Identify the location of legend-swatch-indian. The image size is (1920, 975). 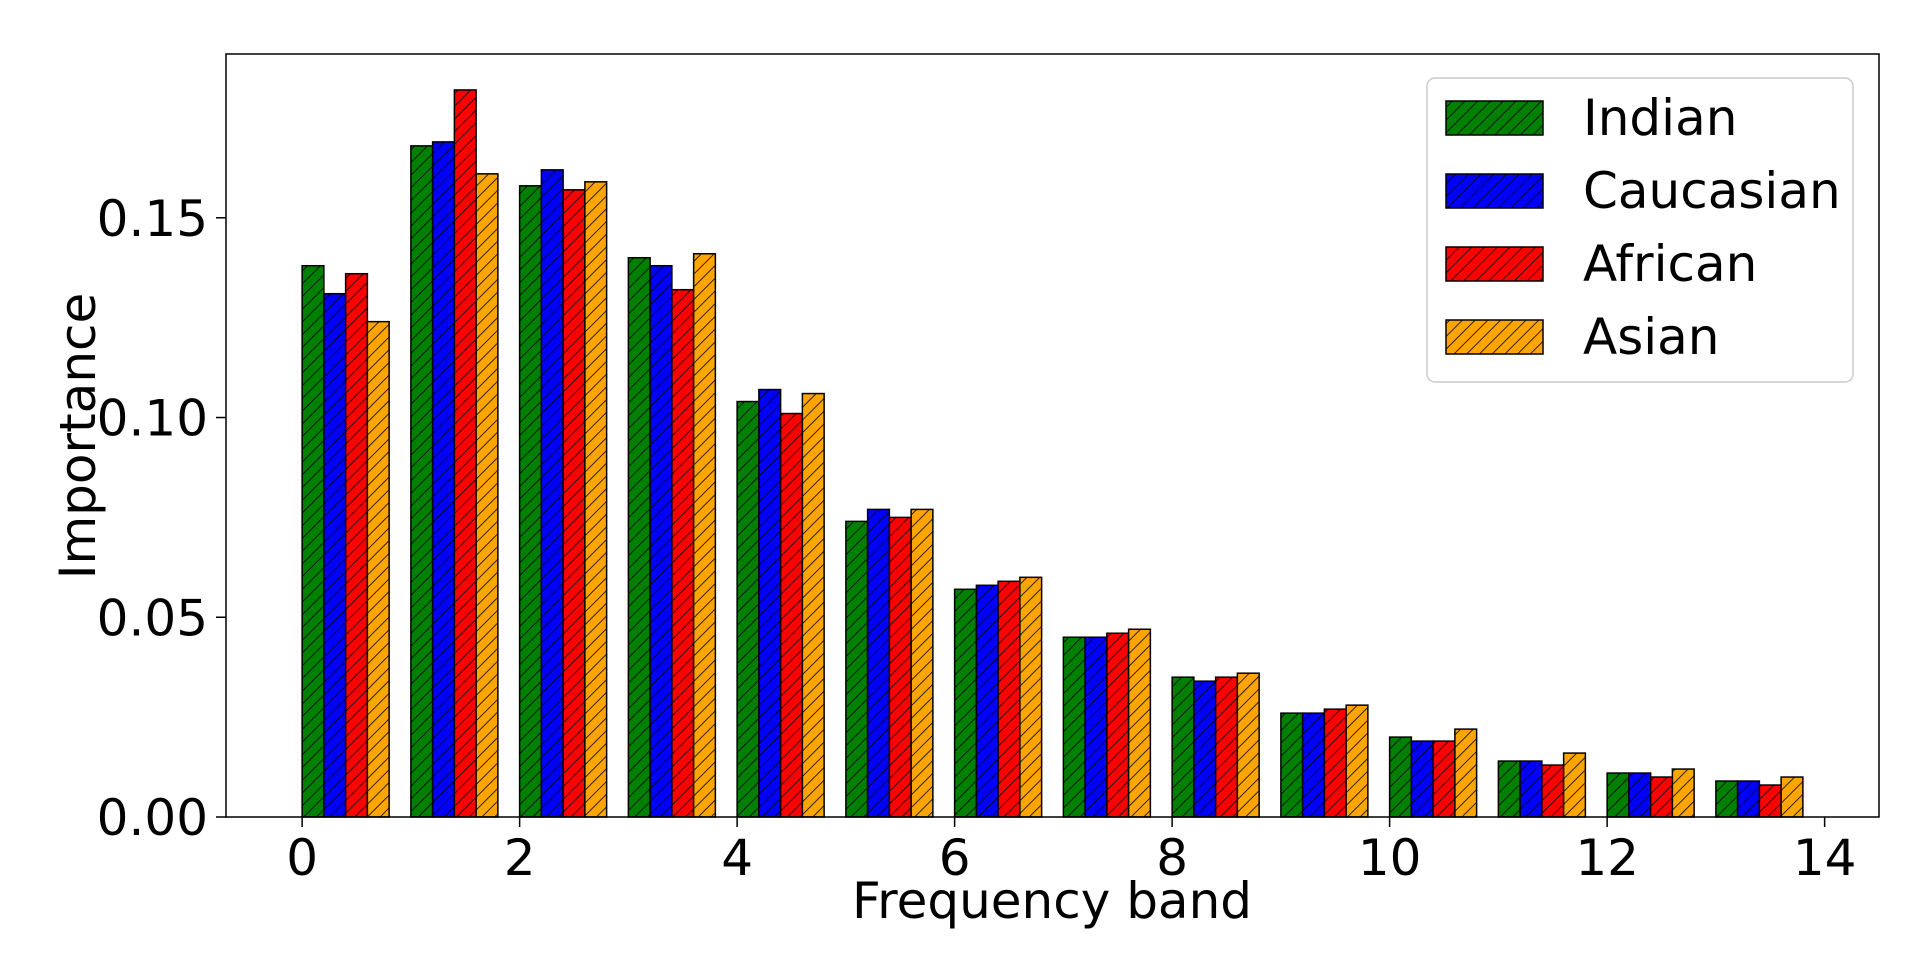
(1494, 118).